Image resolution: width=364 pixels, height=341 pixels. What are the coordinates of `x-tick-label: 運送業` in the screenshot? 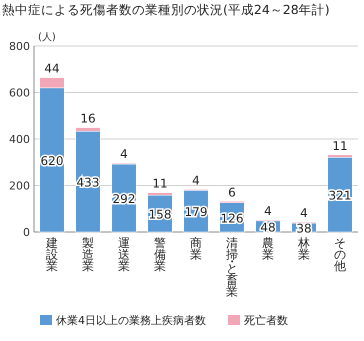 It's located at (124, 254).